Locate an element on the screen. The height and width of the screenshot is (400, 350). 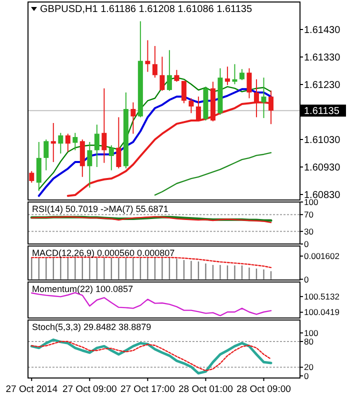
chart-title: GBPUSD,H1 1.61186 1.61208 1.61086 1.61135 is located at coordinates (146, 9).